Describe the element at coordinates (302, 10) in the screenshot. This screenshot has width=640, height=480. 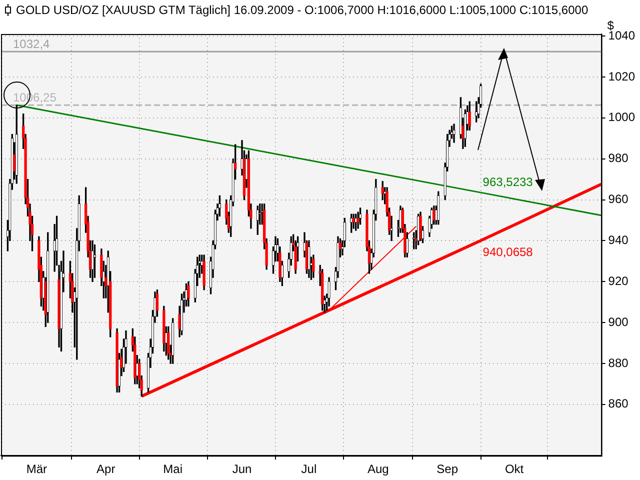
I see `chart-title: GOLD USD/OZ [XAUUSD GTM Täglich] 16.09.2009 - O:1006,7000 H:1016,6000 L:1005,1000 C:1015,6000` at that location.